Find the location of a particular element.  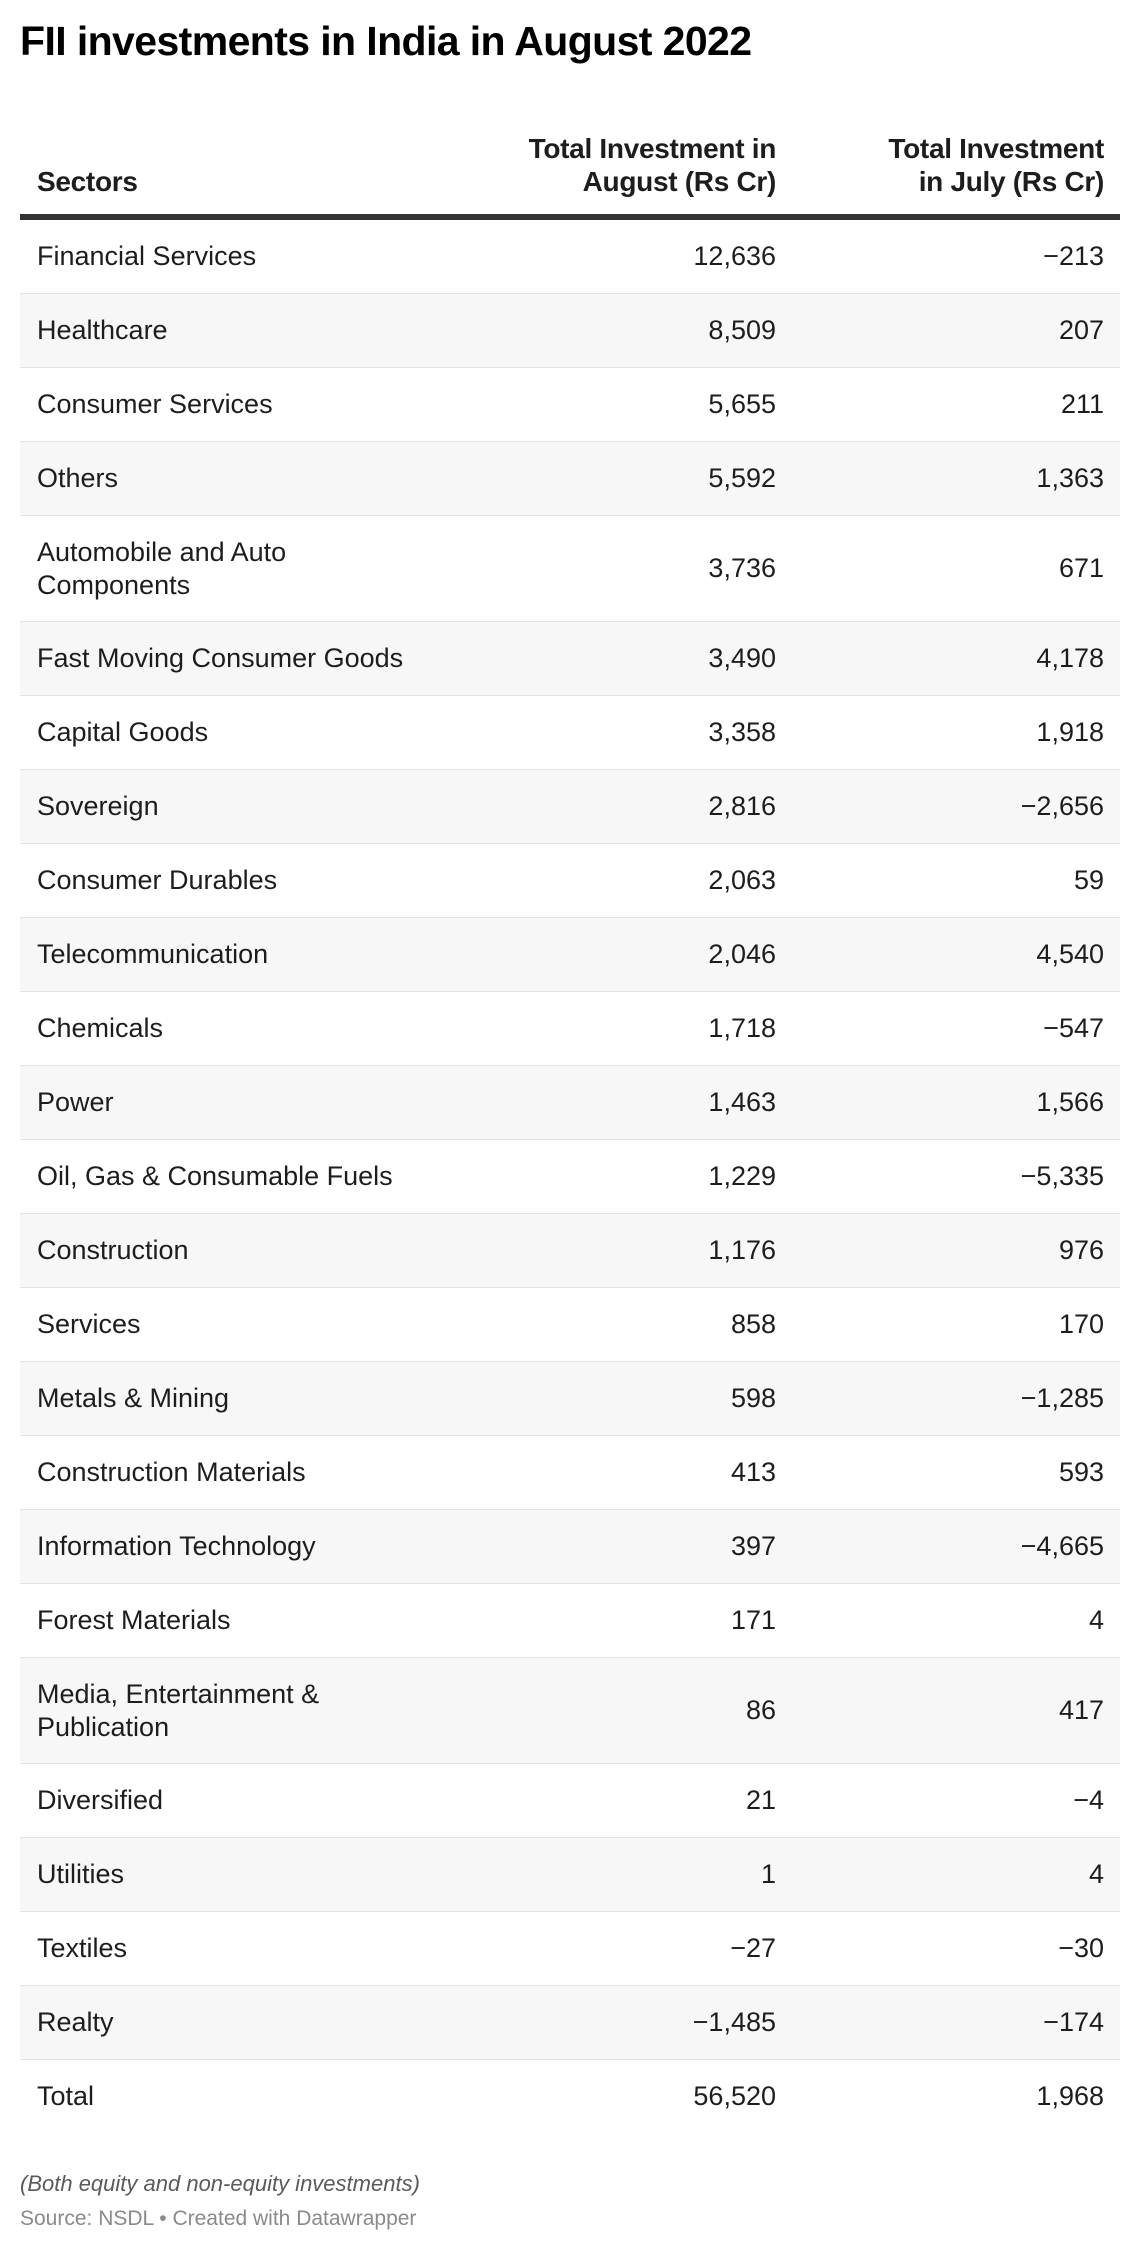

table-row: Financial Services 12,636 −213 is located at coordinates (570, 257).